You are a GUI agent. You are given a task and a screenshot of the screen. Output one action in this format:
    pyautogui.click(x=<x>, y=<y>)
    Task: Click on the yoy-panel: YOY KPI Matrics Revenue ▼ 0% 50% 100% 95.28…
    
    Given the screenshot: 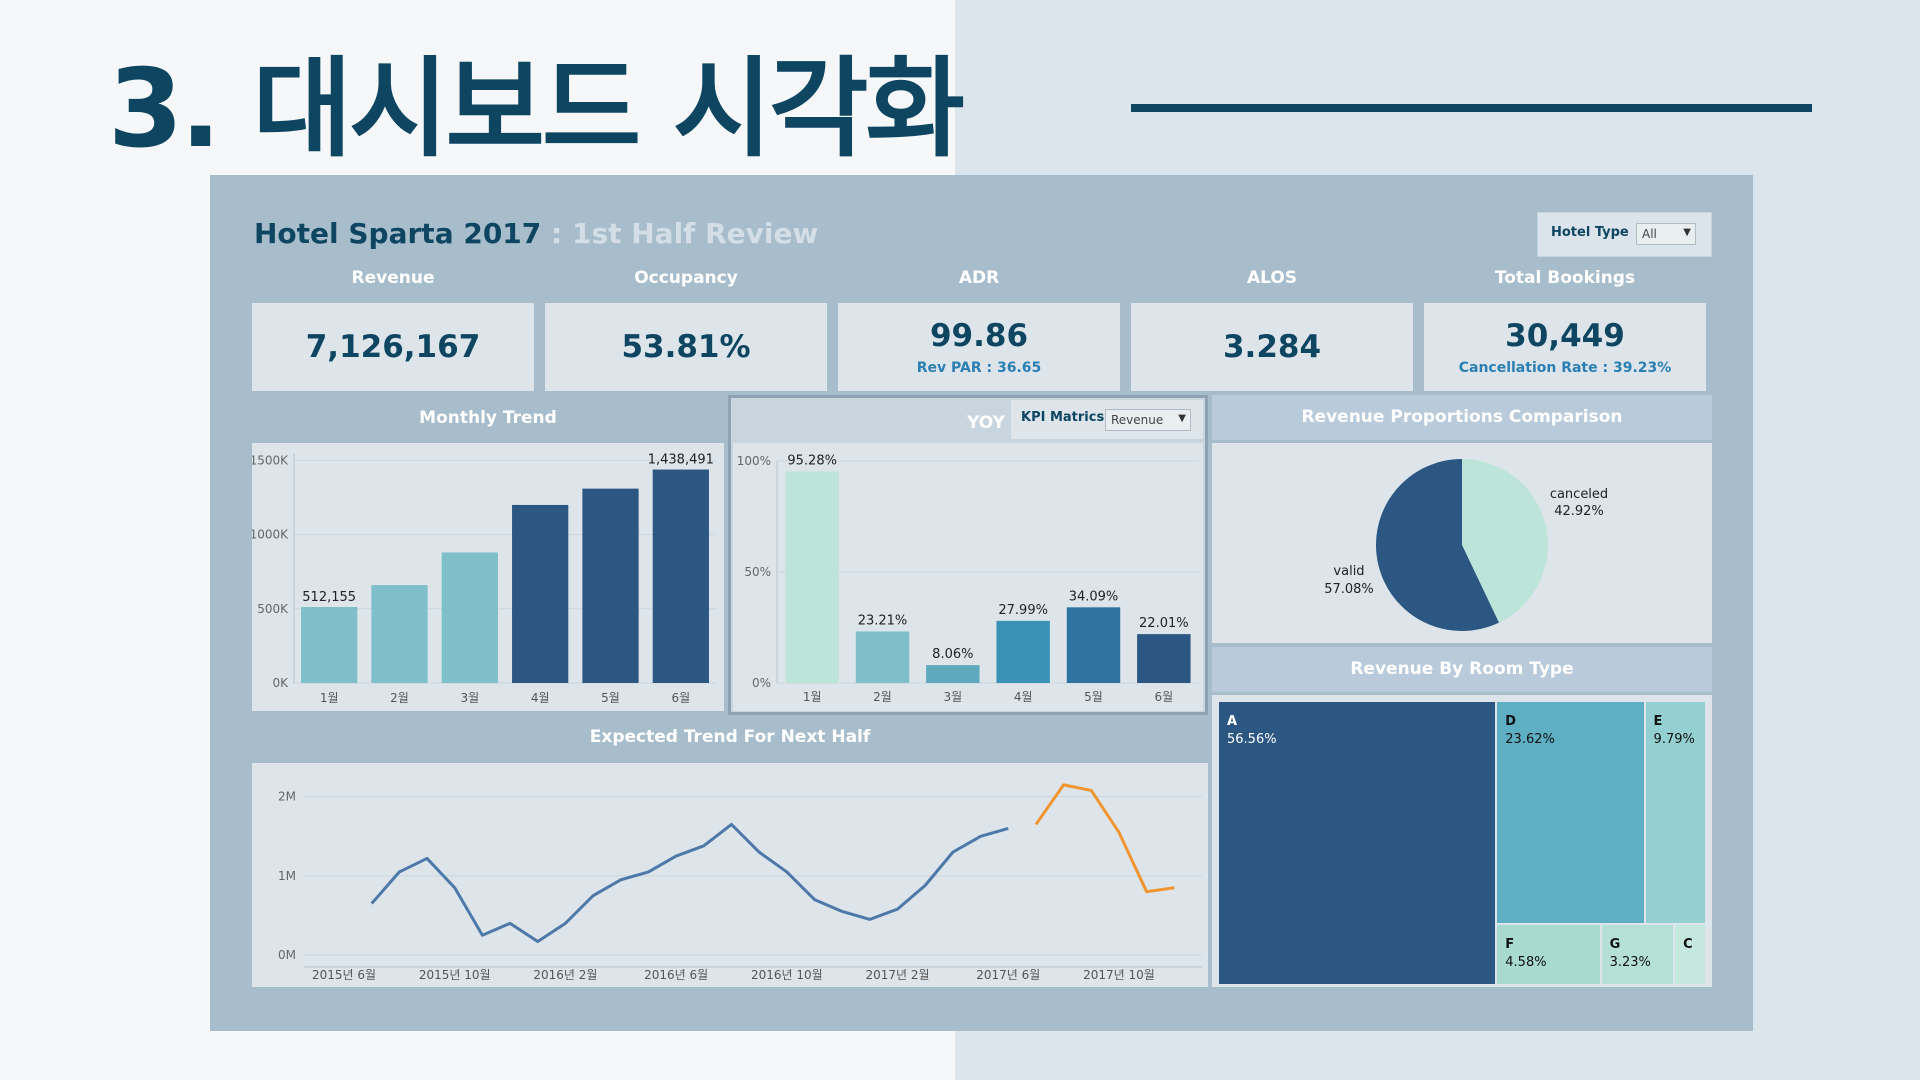 What is the action you would take?
    pyautogui.click(x=968, y=555)
    